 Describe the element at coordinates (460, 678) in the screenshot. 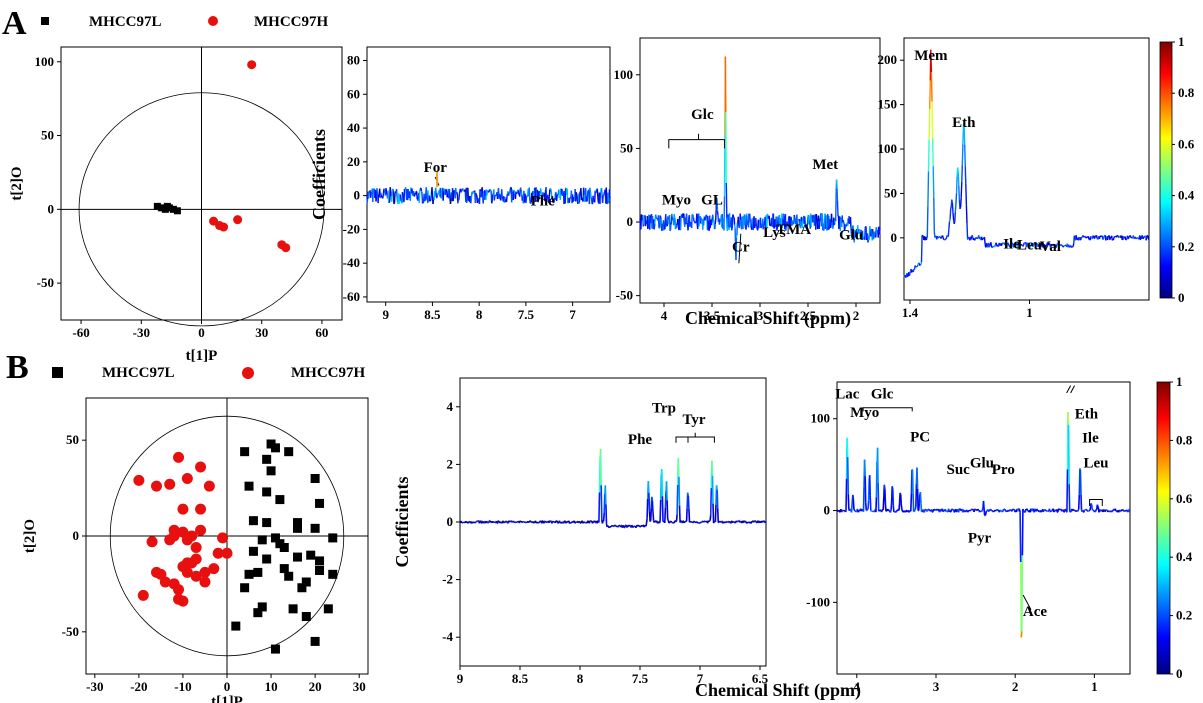

I see `x-tick-label: 9` at that location.